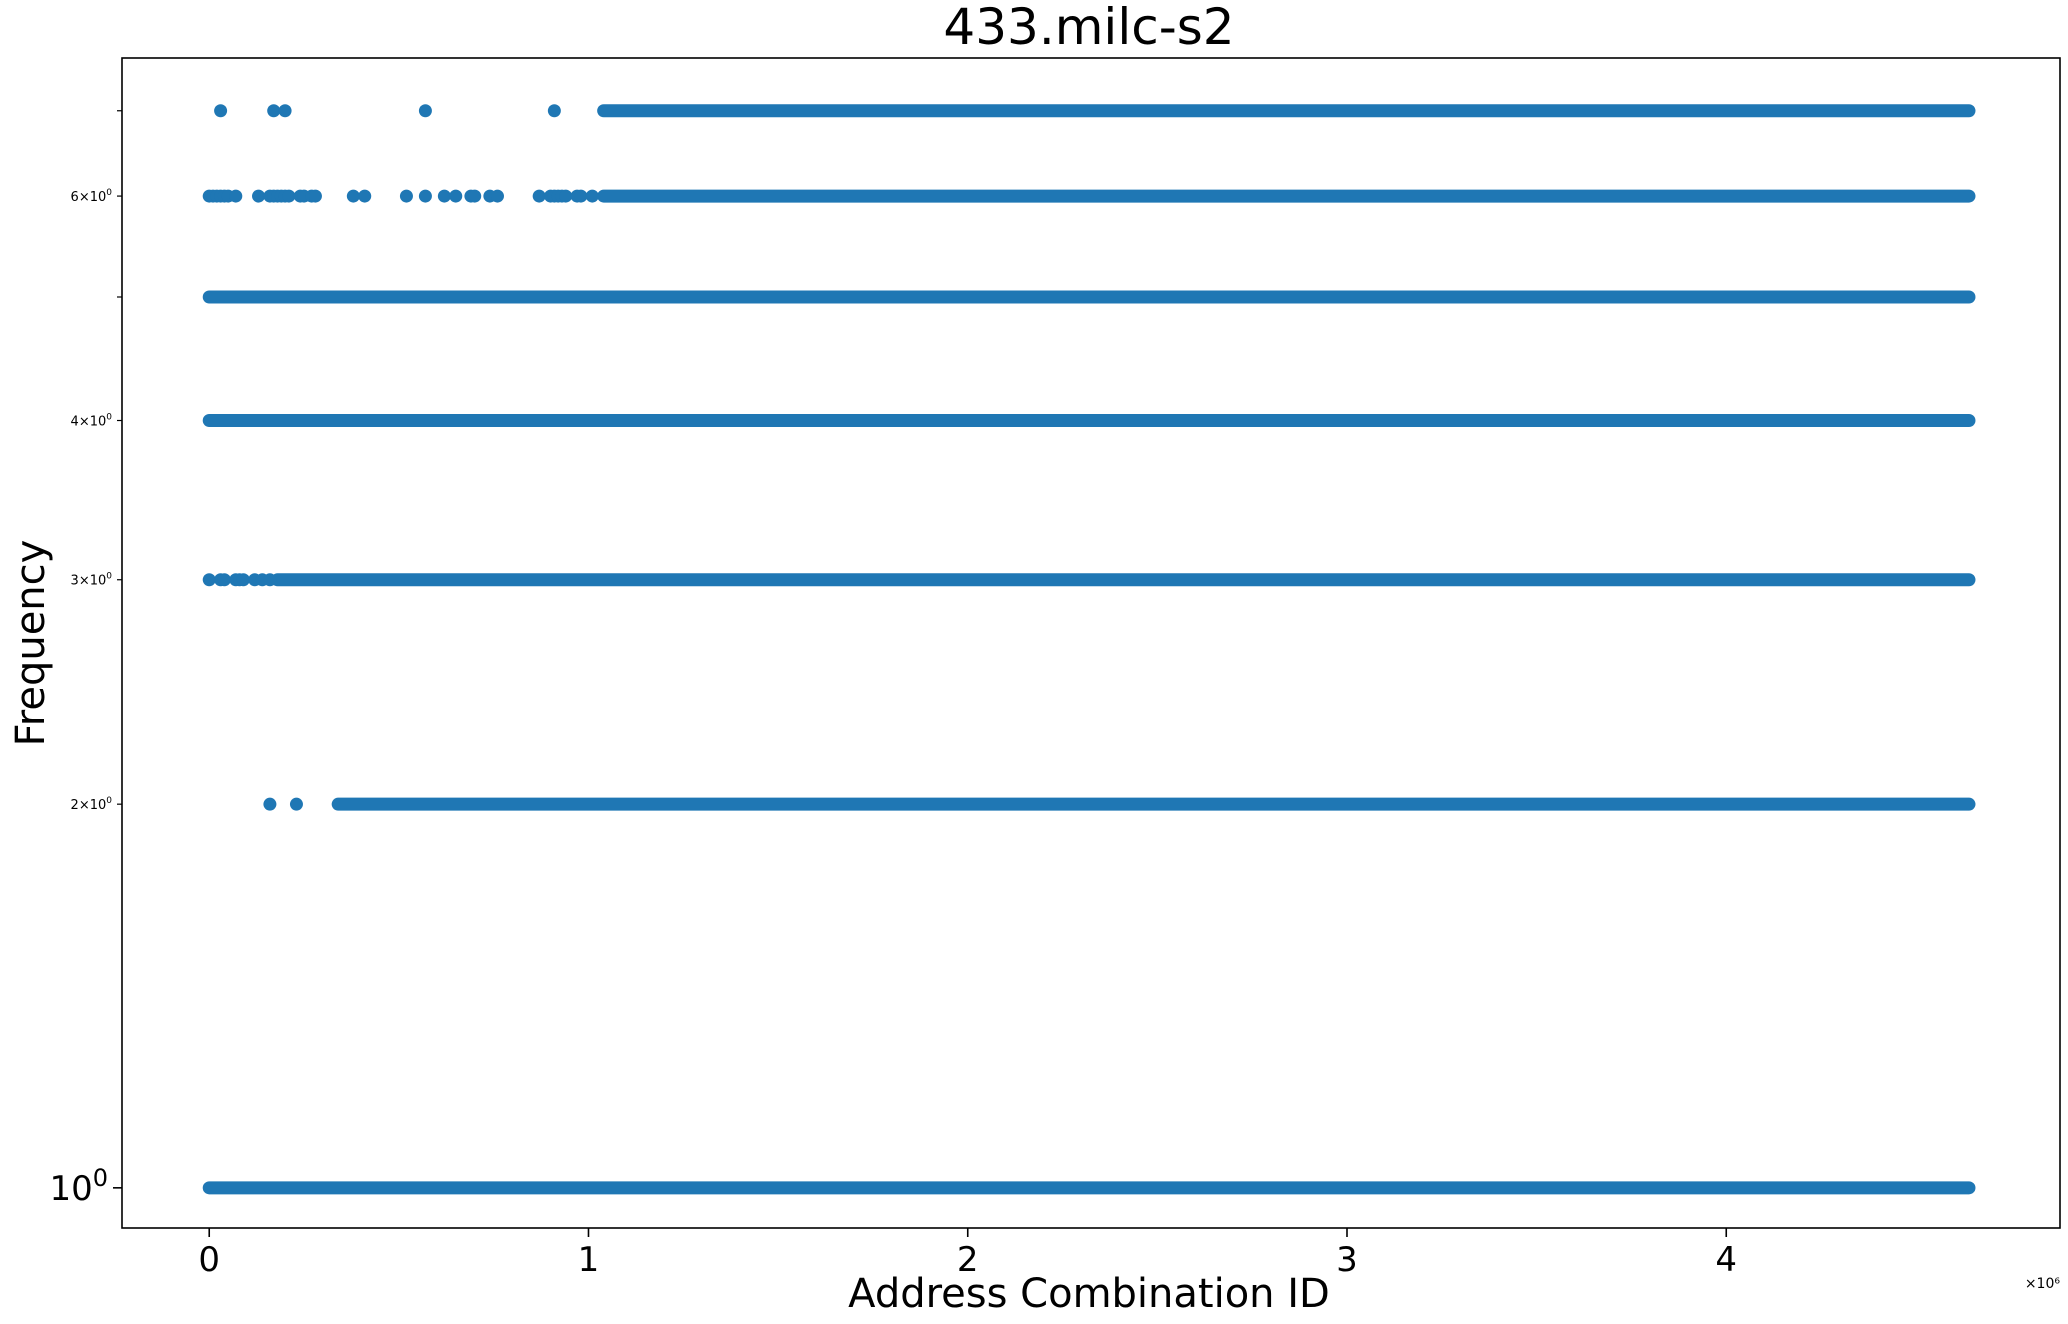 Image resolution: width=2068 pixels, height=1324 pixels. What do you see at coordinates (31, 643) in the screenshot?
I see `y-axis-label: Frequency` at bounding box center [31, 643].